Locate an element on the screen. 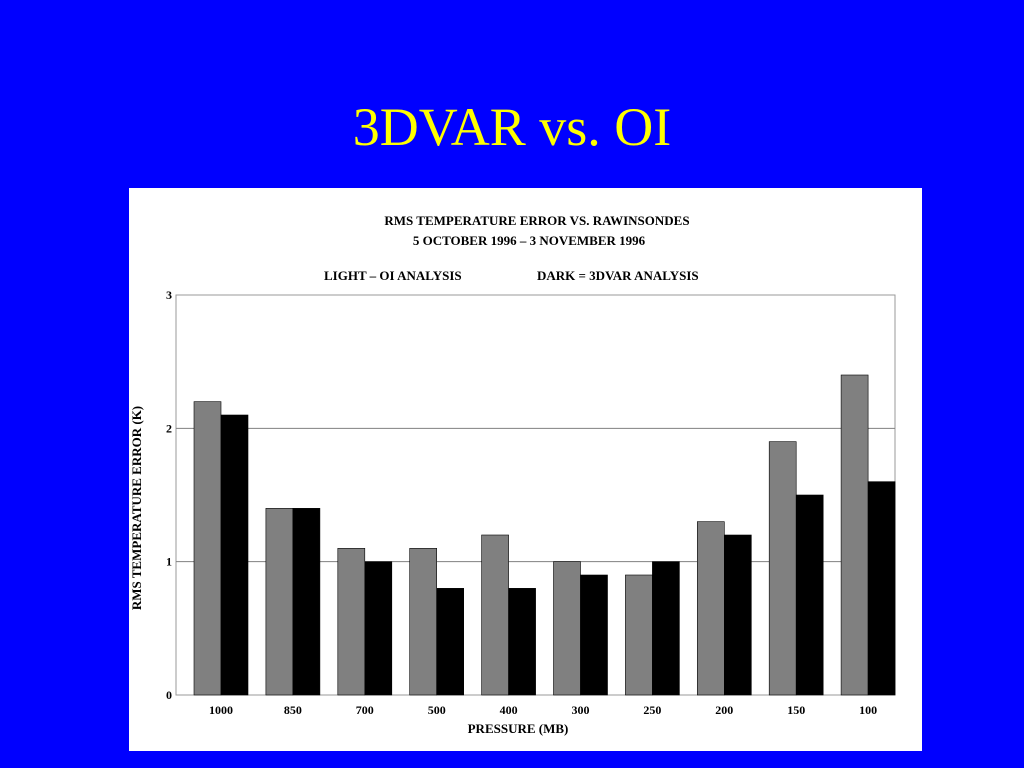  chart-subtitle: 5 OCTOBER 1996 – 3 NOVEMBER 1996 is located at coordinates (529, 240).